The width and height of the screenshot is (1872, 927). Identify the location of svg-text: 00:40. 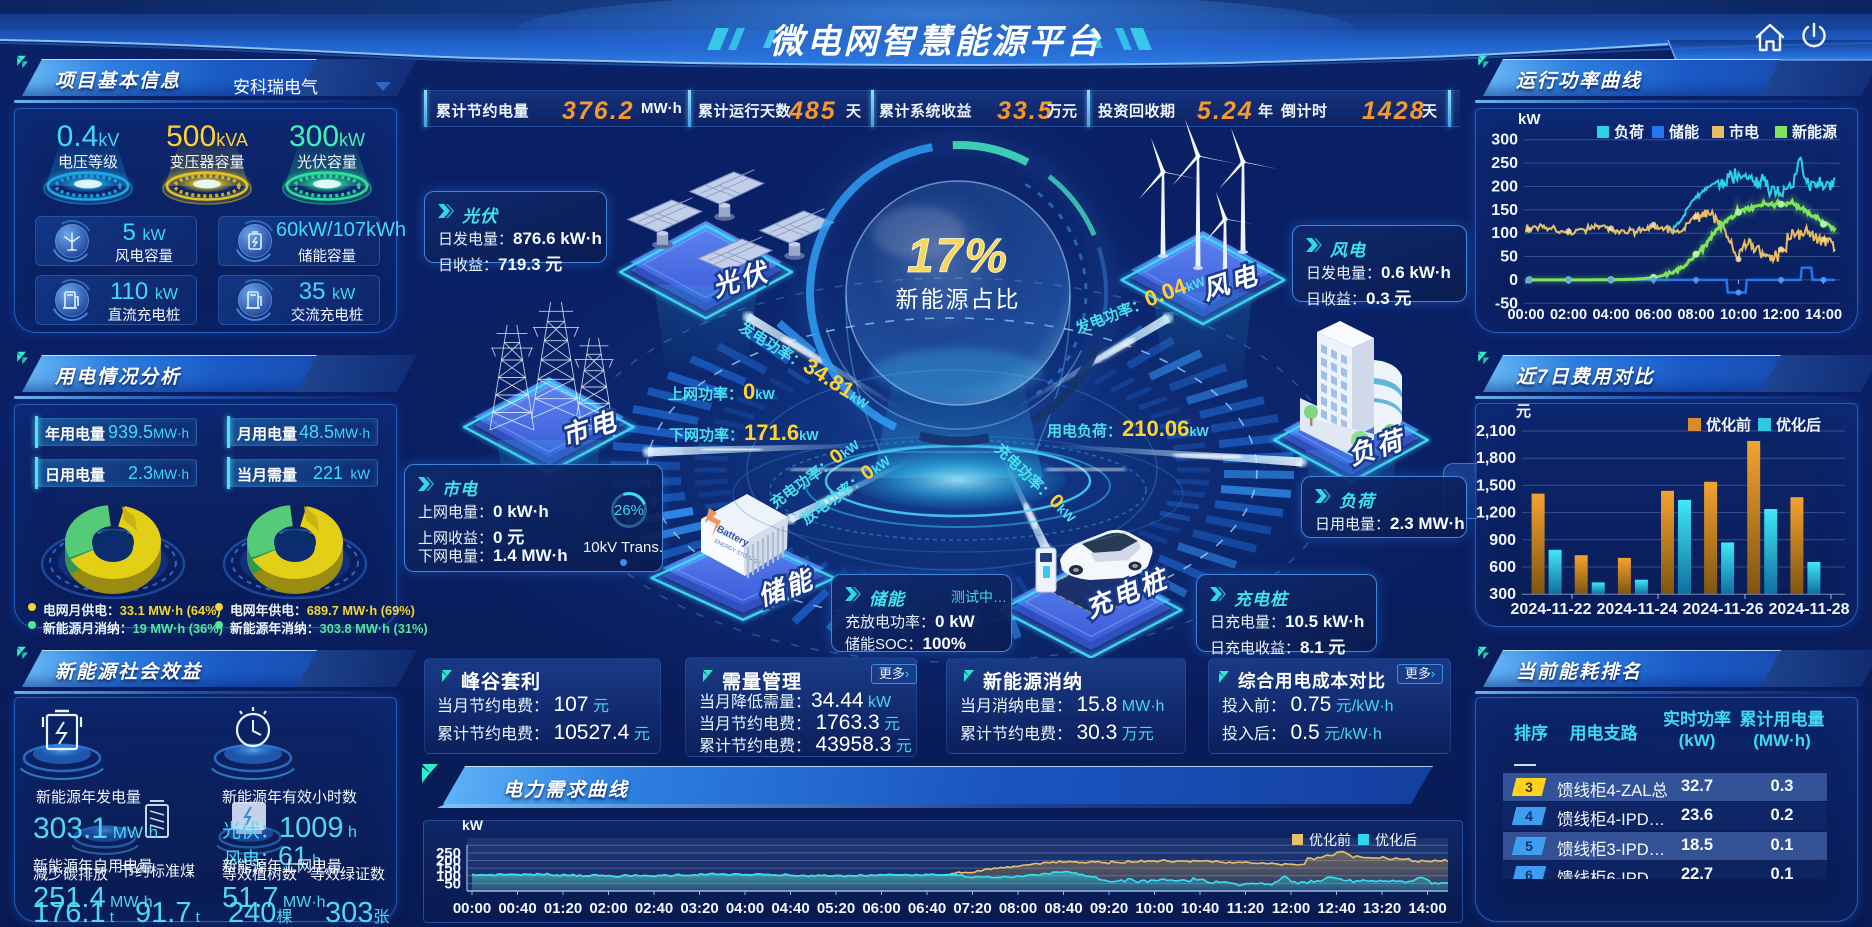
(517, 908).